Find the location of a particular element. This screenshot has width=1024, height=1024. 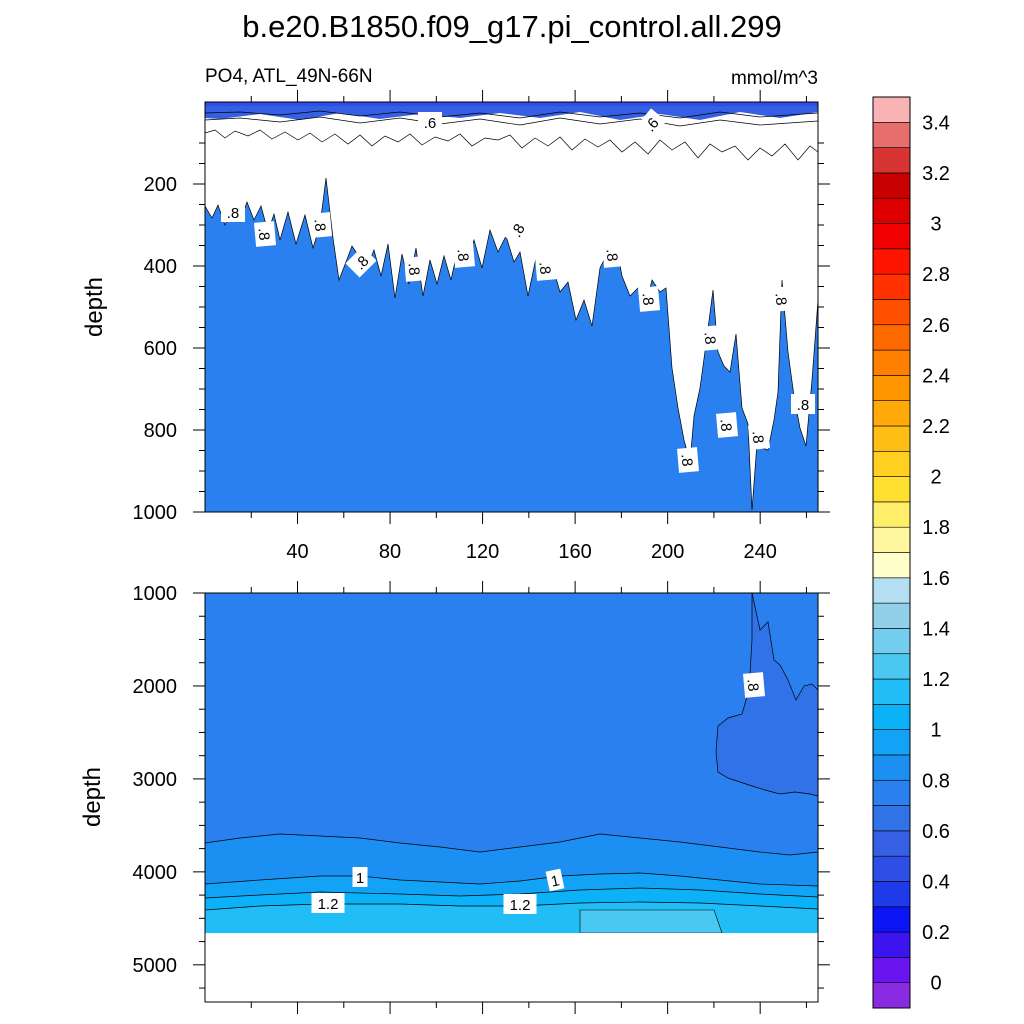

colorbar-label: 0.8 is located at coordinates (936, 781).